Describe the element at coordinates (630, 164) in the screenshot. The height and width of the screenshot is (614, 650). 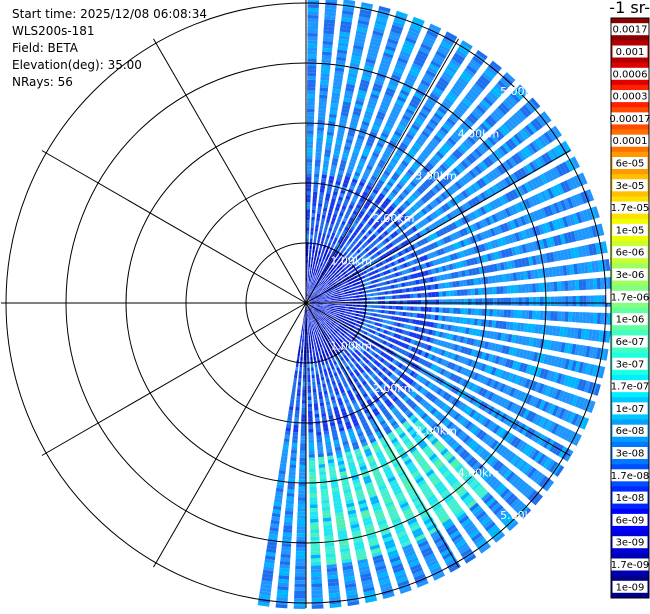
I see `colorbar-tick-label: 6e-05` at that location.